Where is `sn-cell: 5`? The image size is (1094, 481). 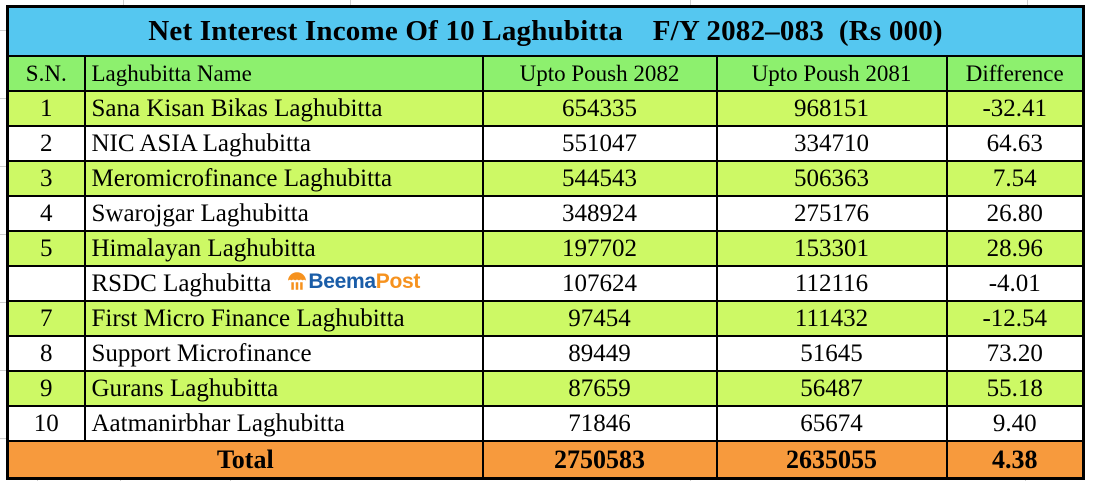
sn-cell: 5 is located at coordinates (46, 248).